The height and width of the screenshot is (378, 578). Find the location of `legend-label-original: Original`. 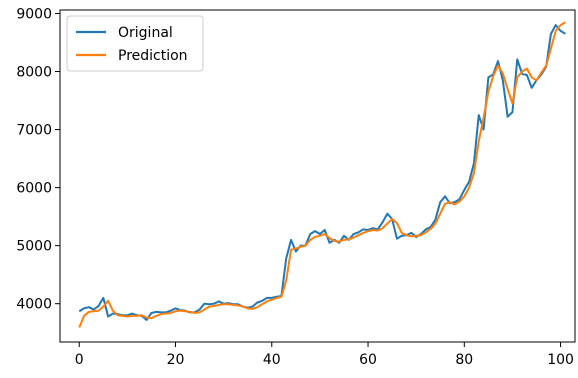

legend-label-original: Original is located at coordinates (145, 33).